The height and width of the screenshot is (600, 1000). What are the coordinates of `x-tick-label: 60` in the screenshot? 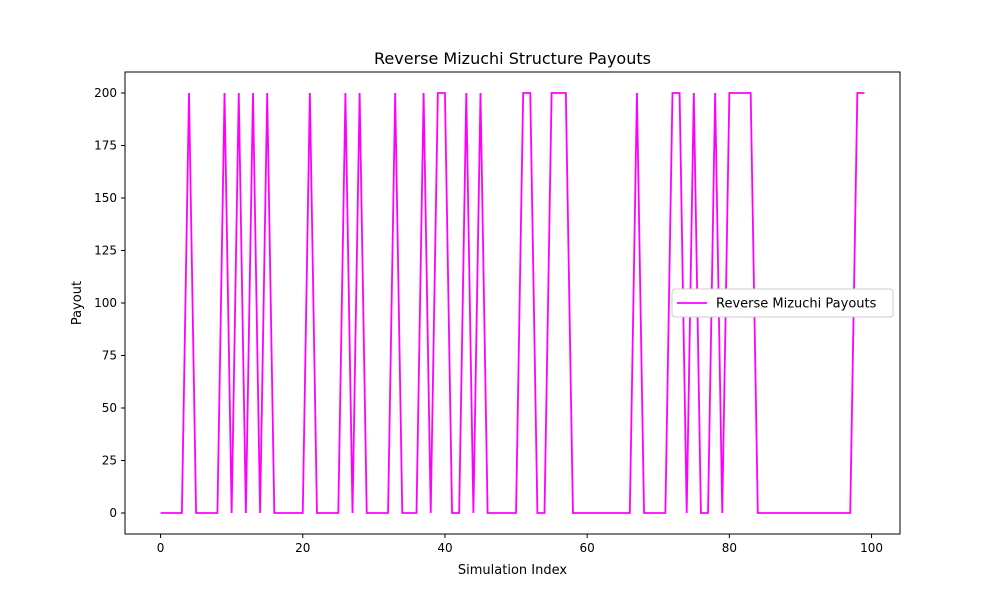 It's located at (587, 548).